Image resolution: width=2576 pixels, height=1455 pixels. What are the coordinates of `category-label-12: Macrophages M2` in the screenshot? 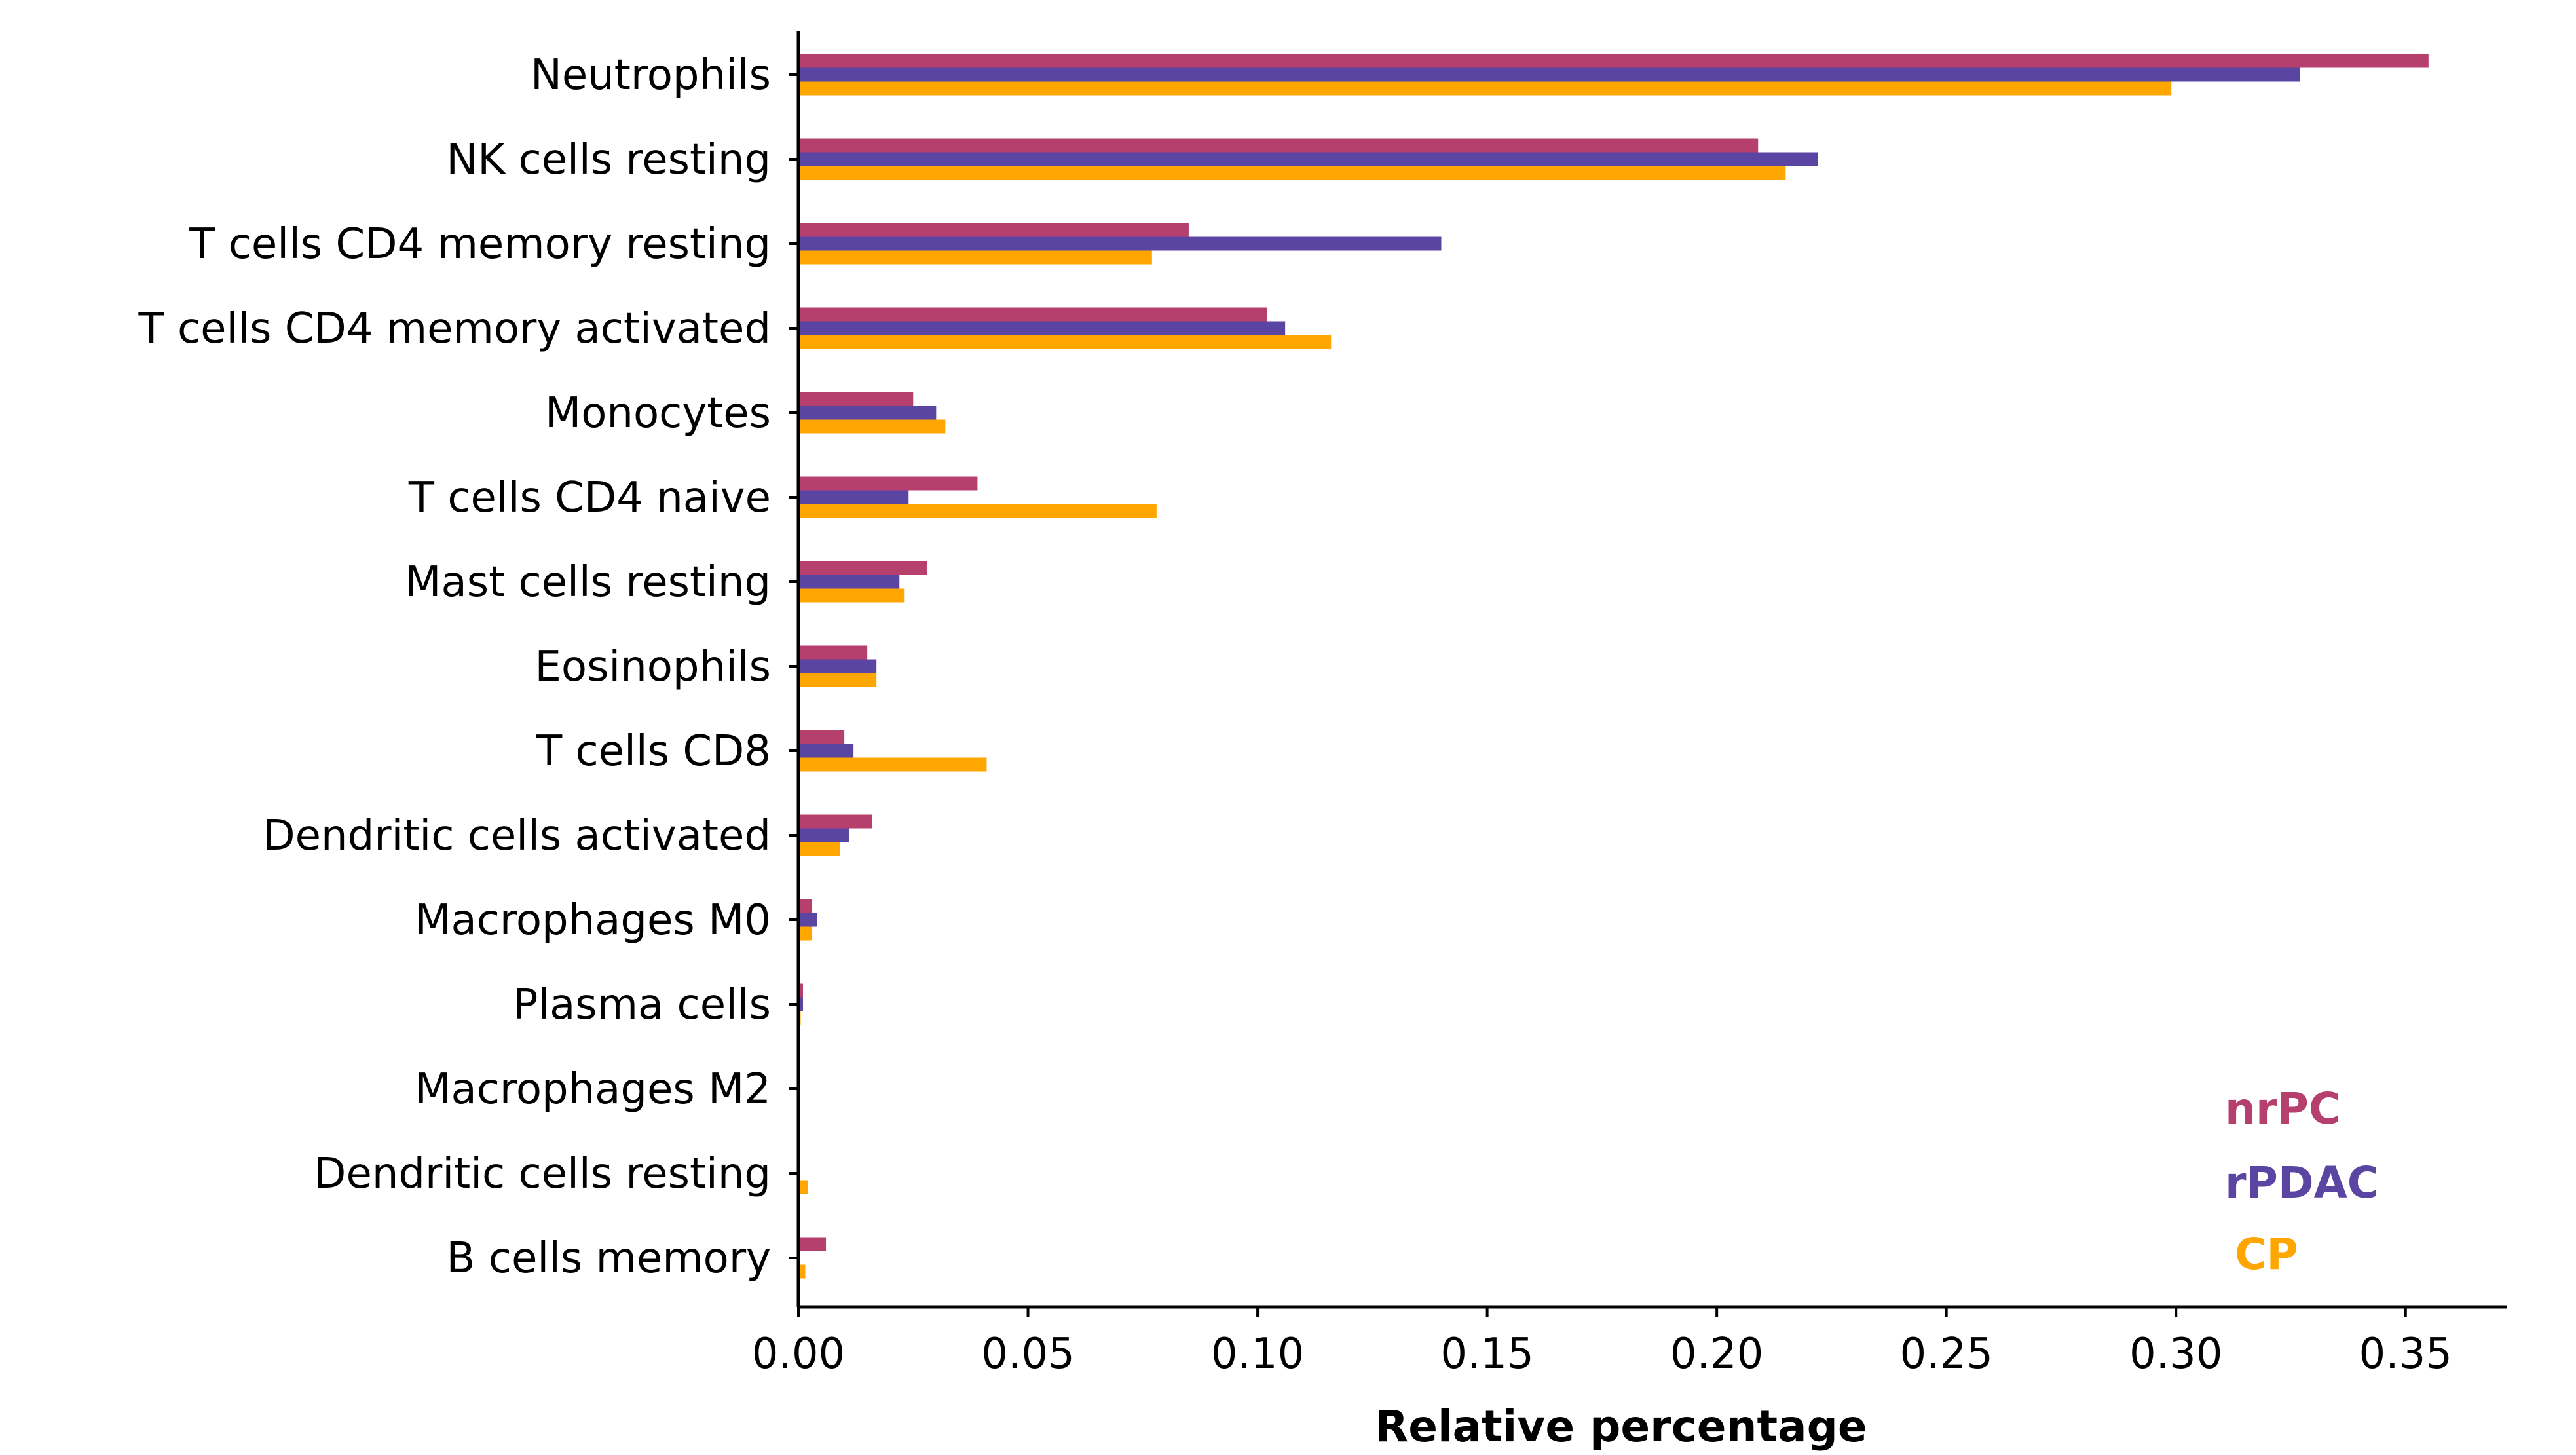 It's located at (593, 1089).